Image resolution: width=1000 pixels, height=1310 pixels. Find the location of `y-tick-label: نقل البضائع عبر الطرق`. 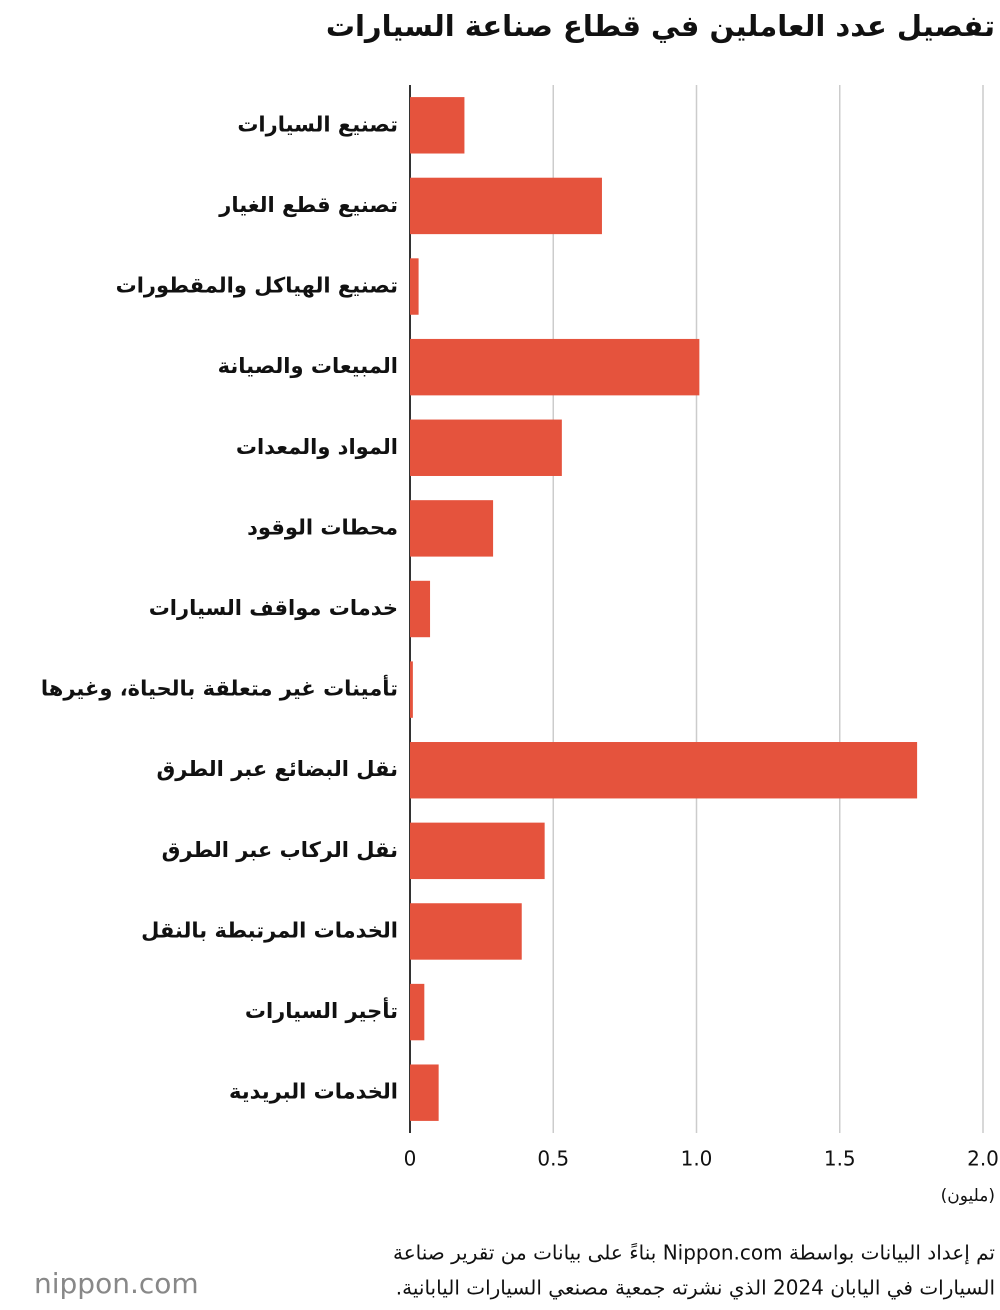

y-tick-label: نقل البضائع عبر الطرق is located at coordinates (278, 769).